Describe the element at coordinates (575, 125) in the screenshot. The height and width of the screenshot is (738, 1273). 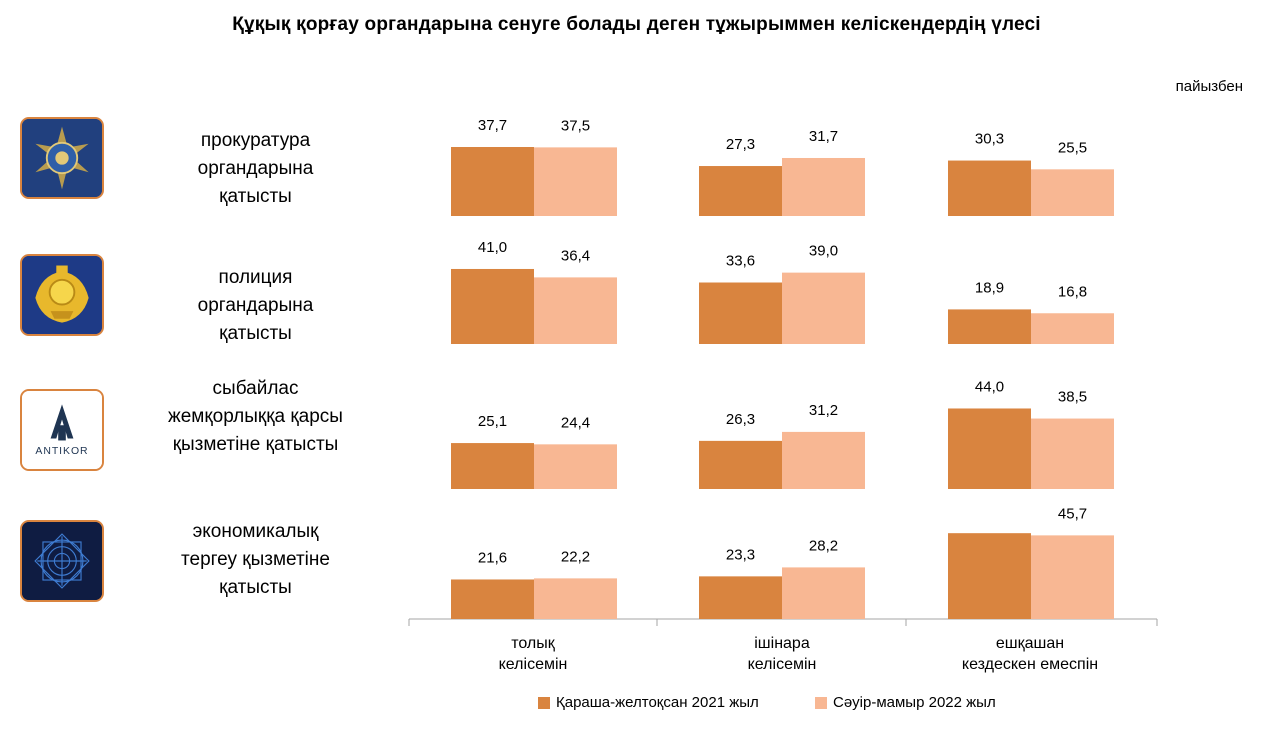
I see `value-label-row1-full-series2: 37,5` at that location.